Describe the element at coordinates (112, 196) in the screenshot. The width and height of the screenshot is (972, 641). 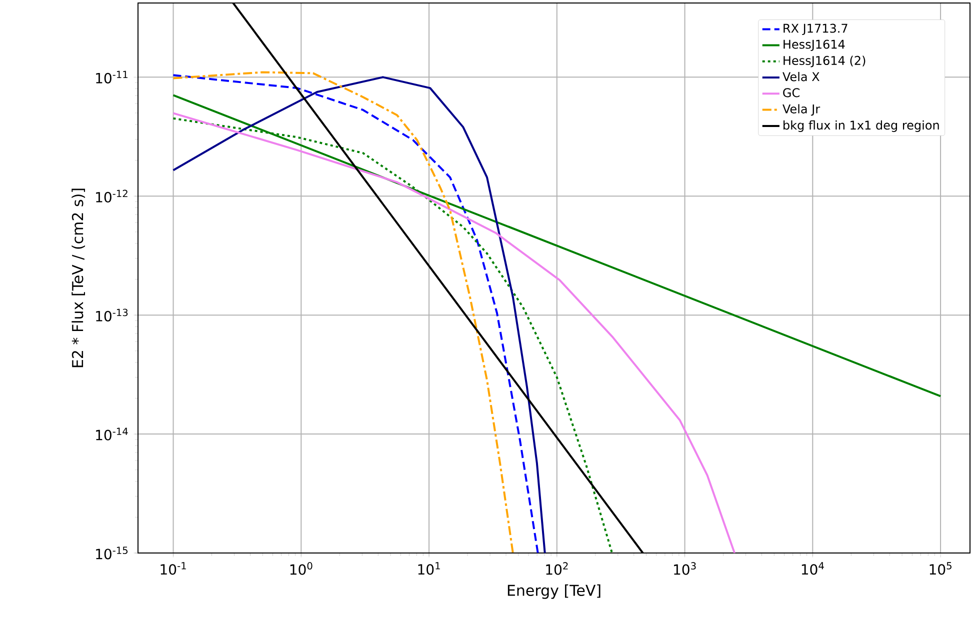
I see `y-tick-label: 10$^{-12}$` at that location.